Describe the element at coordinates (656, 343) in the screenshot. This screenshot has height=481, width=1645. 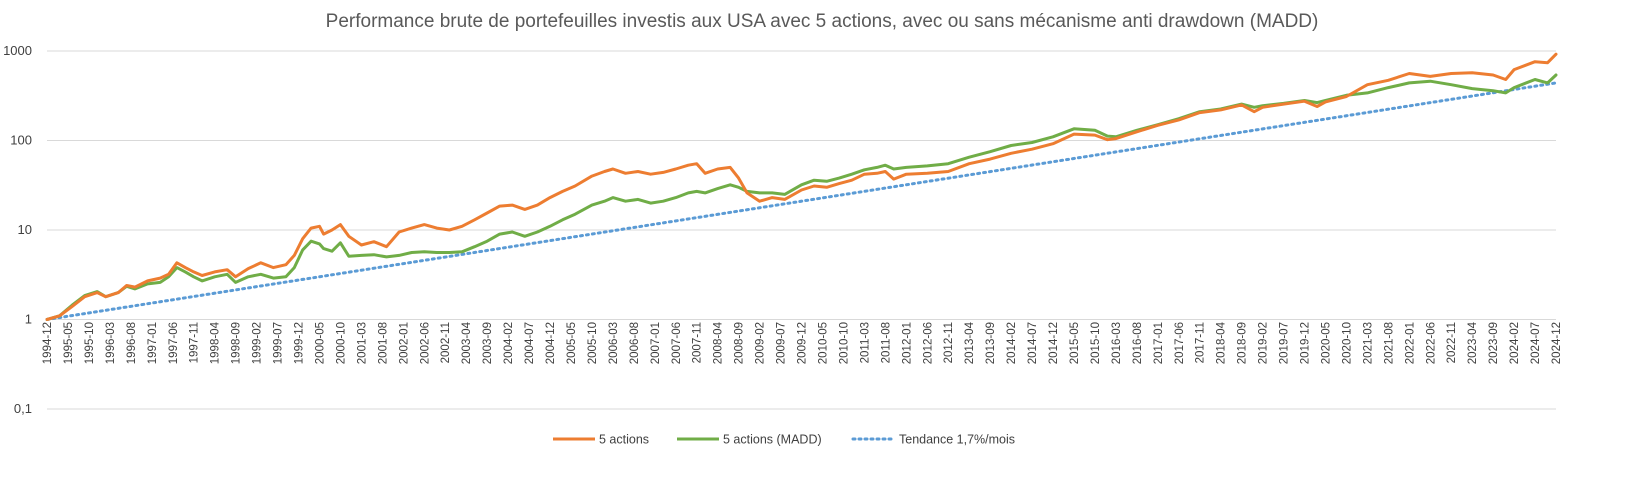
I see `x-tick-label: 2007-01` at that location.